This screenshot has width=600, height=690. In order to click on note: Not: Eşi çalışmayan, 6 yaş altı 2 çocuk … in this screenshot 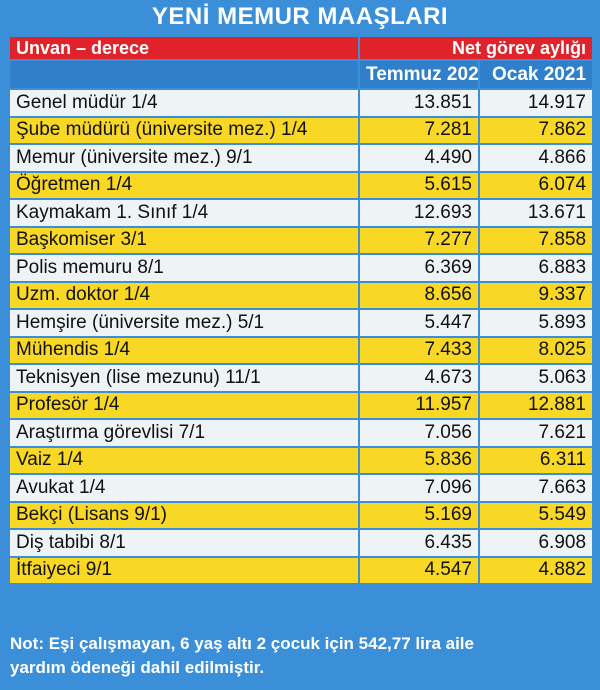, I will do `click(242, 655)`.